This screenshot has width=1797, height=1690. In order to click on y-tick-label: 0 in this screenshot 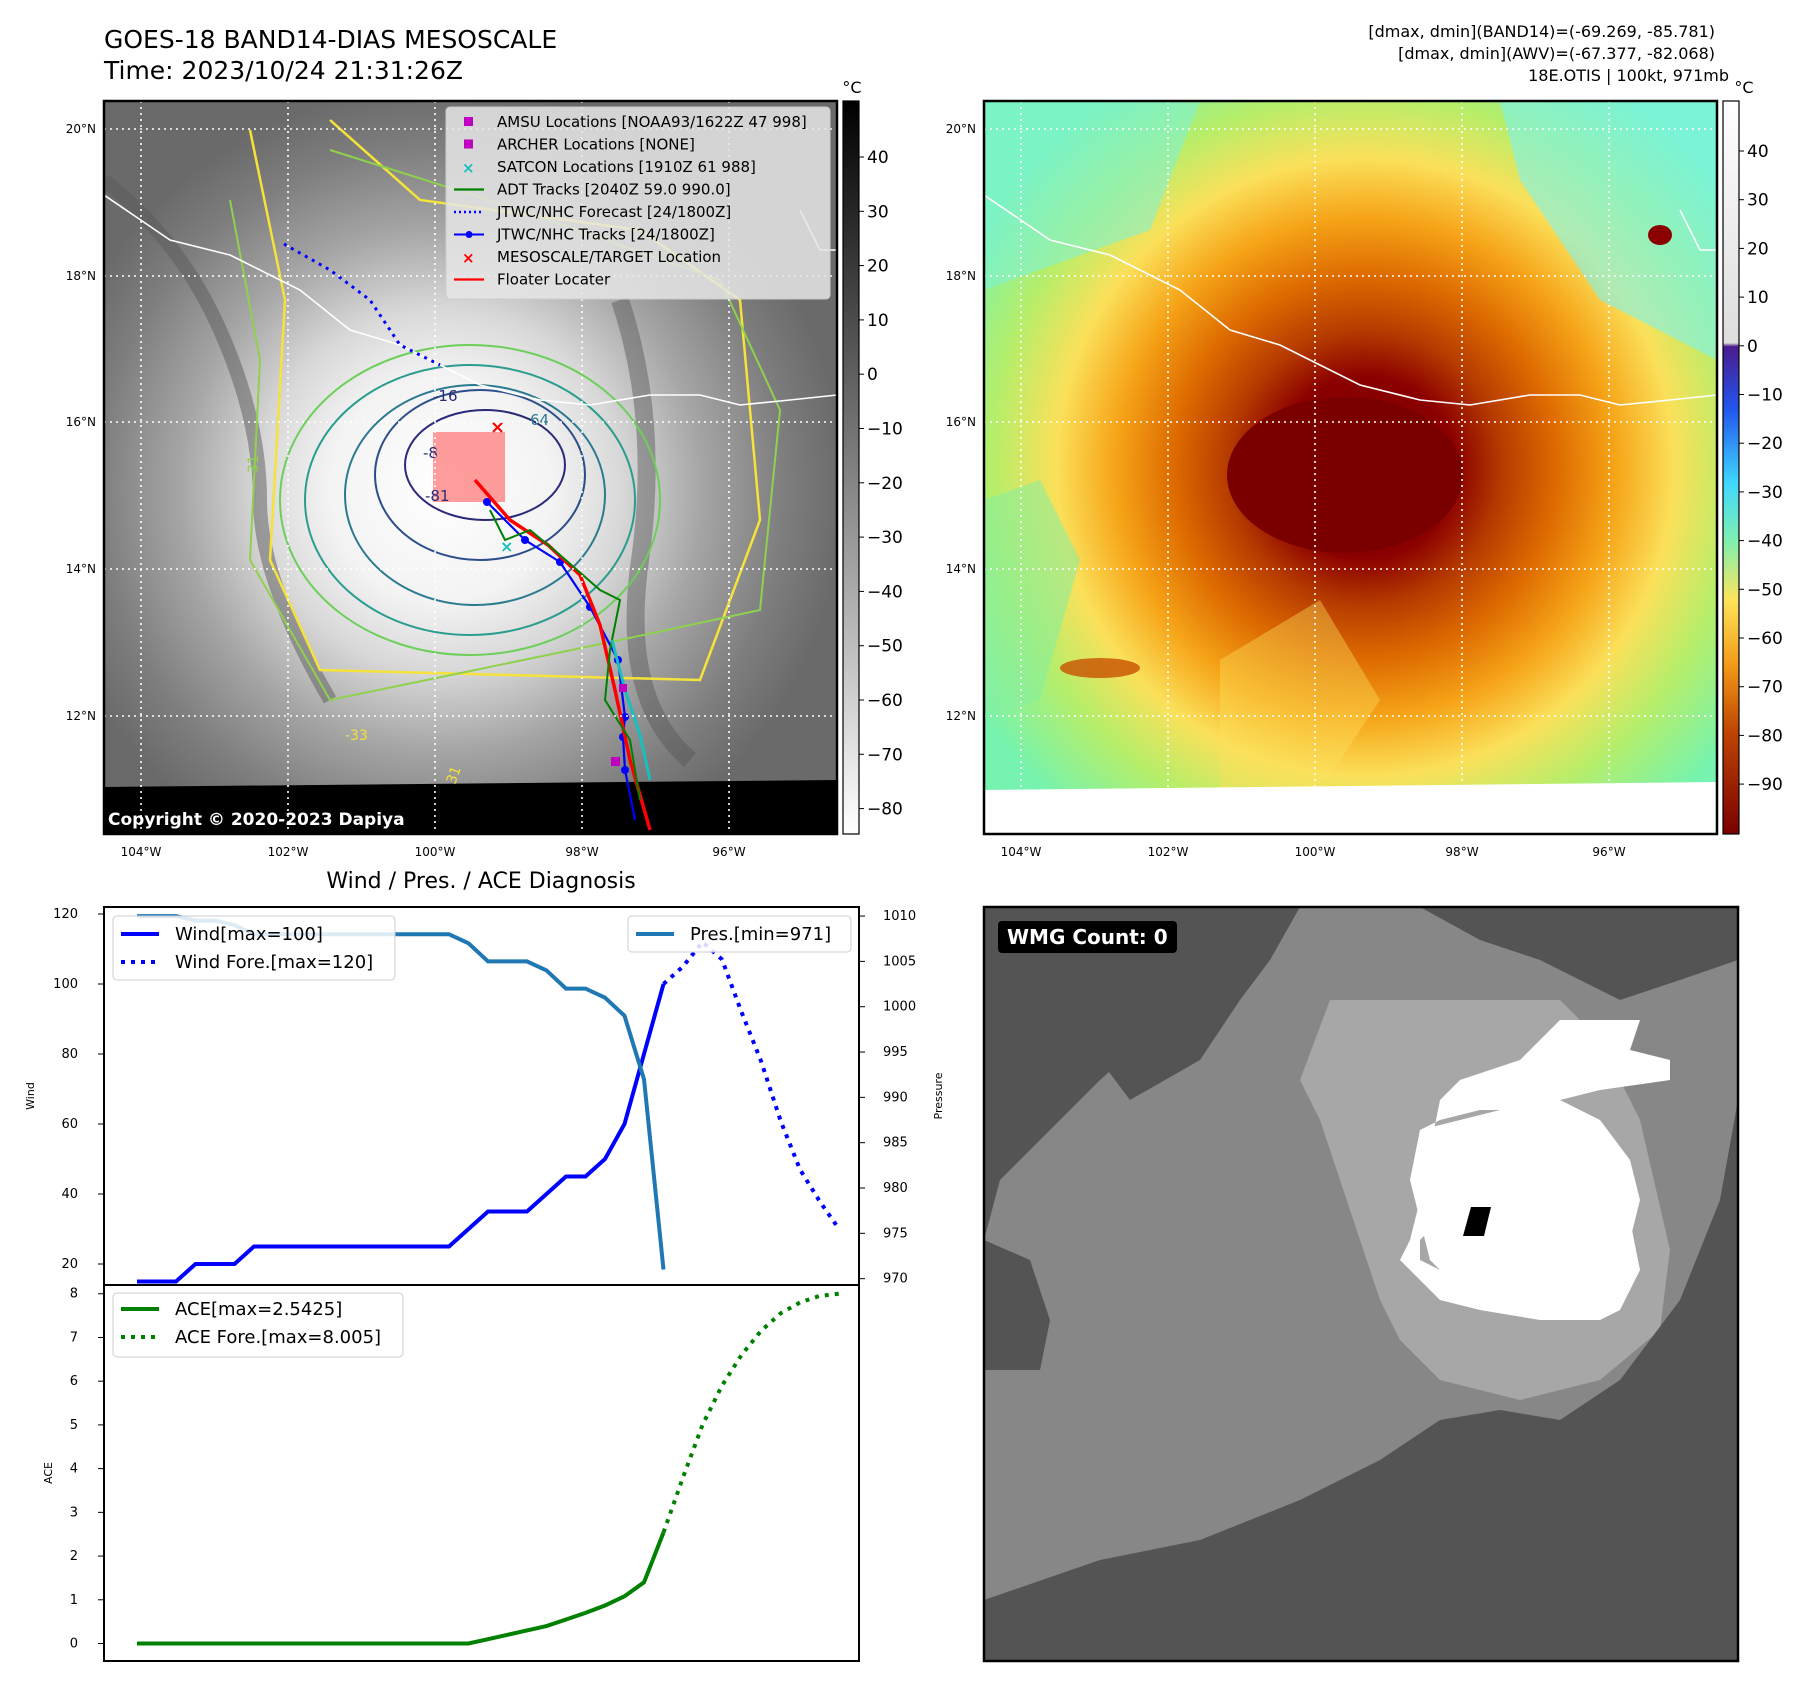, I will do `click(74, 1644)`.